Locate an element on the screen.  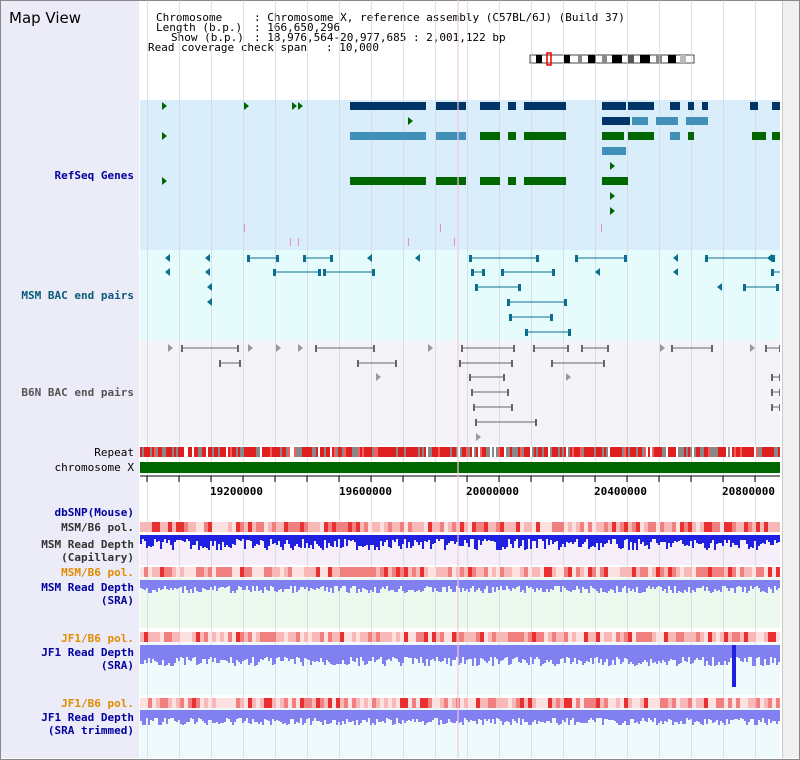
header-length-value: : 166,650,296 is located at coordinates (297, 27).